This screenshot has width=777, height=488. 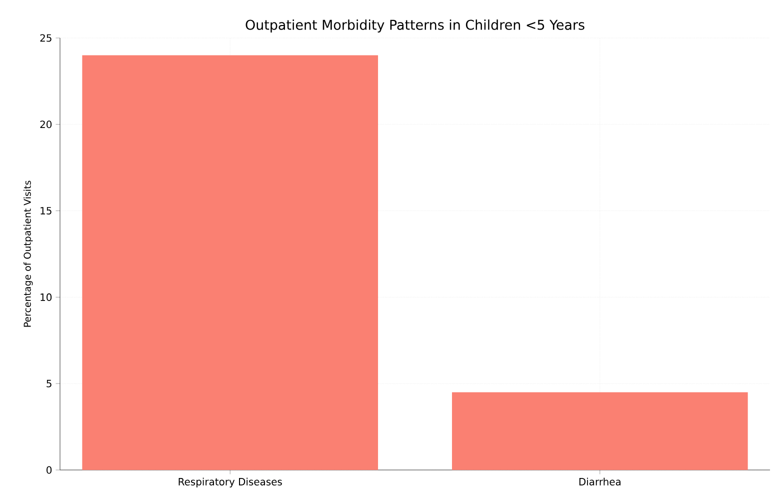 What do you see at coordinates (46, 210) in the screenshot?
I see `y-tick-label: 15` at bounding box center [46, 210].